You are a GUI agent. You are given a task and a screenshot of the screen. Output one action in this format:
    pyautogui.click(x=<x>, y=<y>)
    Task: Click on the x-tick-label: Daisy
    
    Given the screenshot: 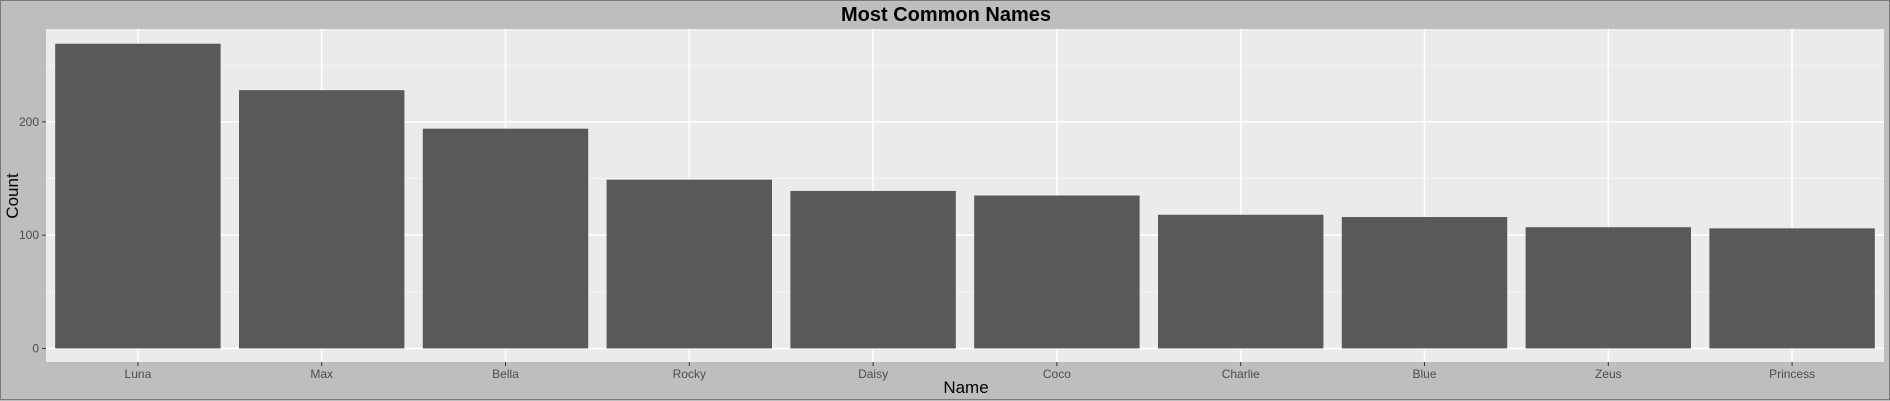 What is the action you would take?
    pyautogui.click(x=873, y=374)
    